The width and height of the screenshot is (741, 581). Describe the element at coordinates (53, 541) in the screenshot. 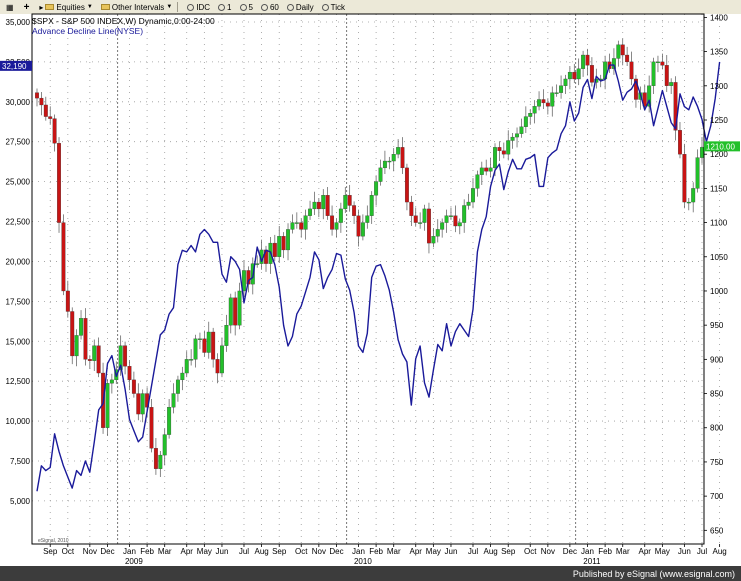

I see `credit-text: eSignal, 2010` at that location.